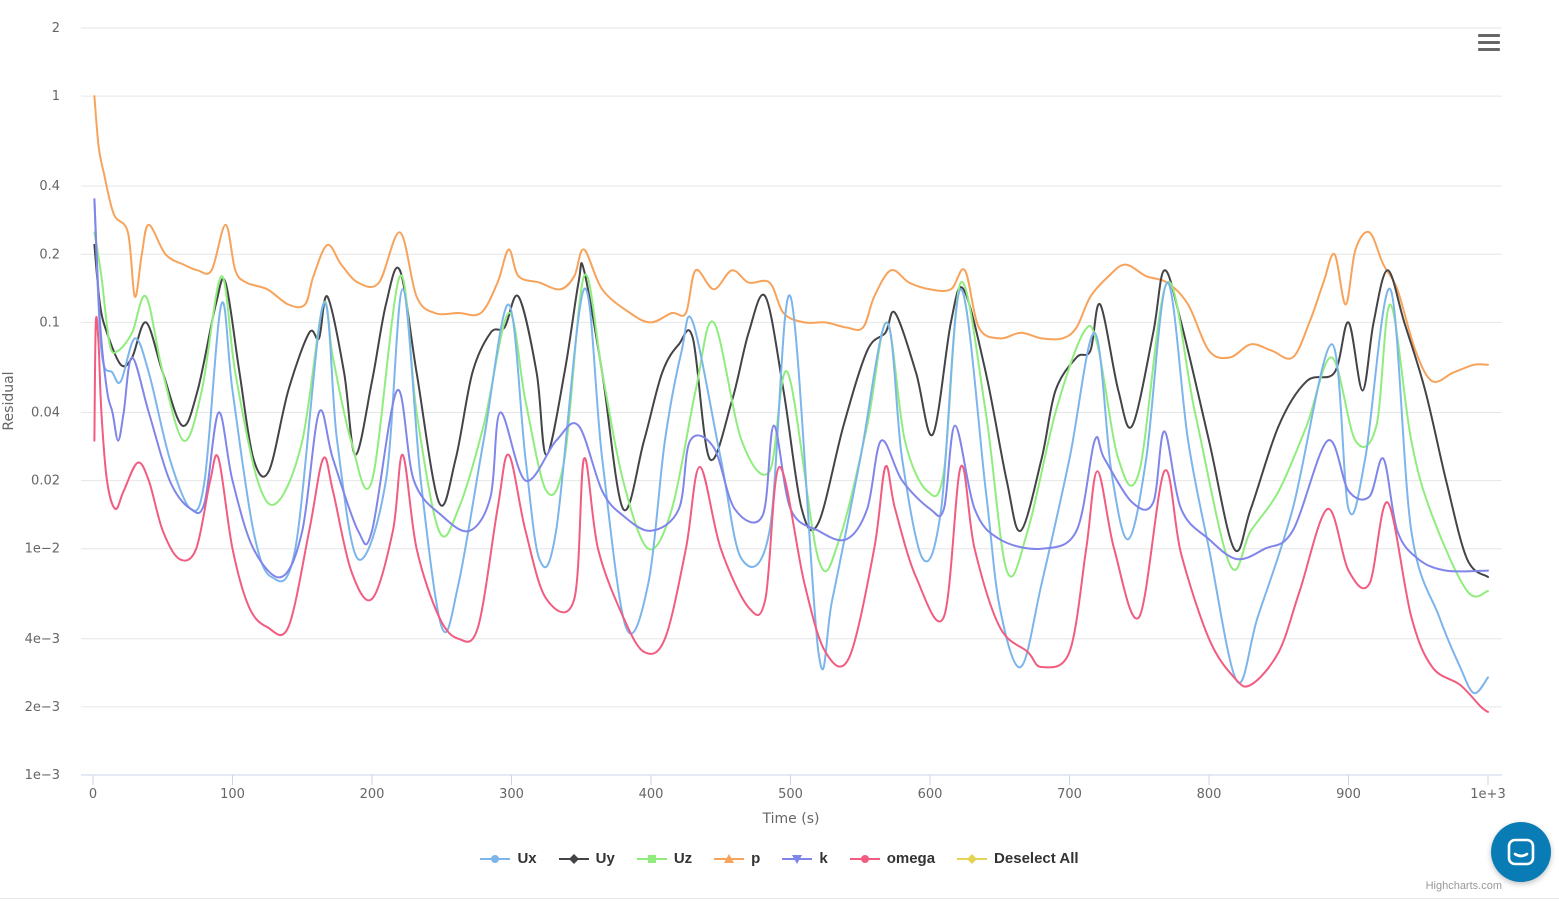 The image size is (1559, 901). Describe the element at coordinates (1069, 794) in the screenshot. I see `x-tick-label: 700` at that location.